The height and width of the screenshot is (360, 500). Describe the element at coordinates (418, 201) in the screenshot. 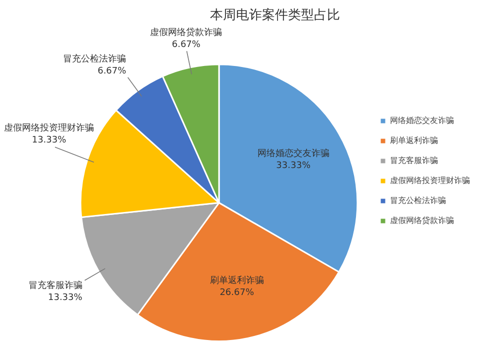

I see `legend-label: 冒充公检法诈骗` at that location.